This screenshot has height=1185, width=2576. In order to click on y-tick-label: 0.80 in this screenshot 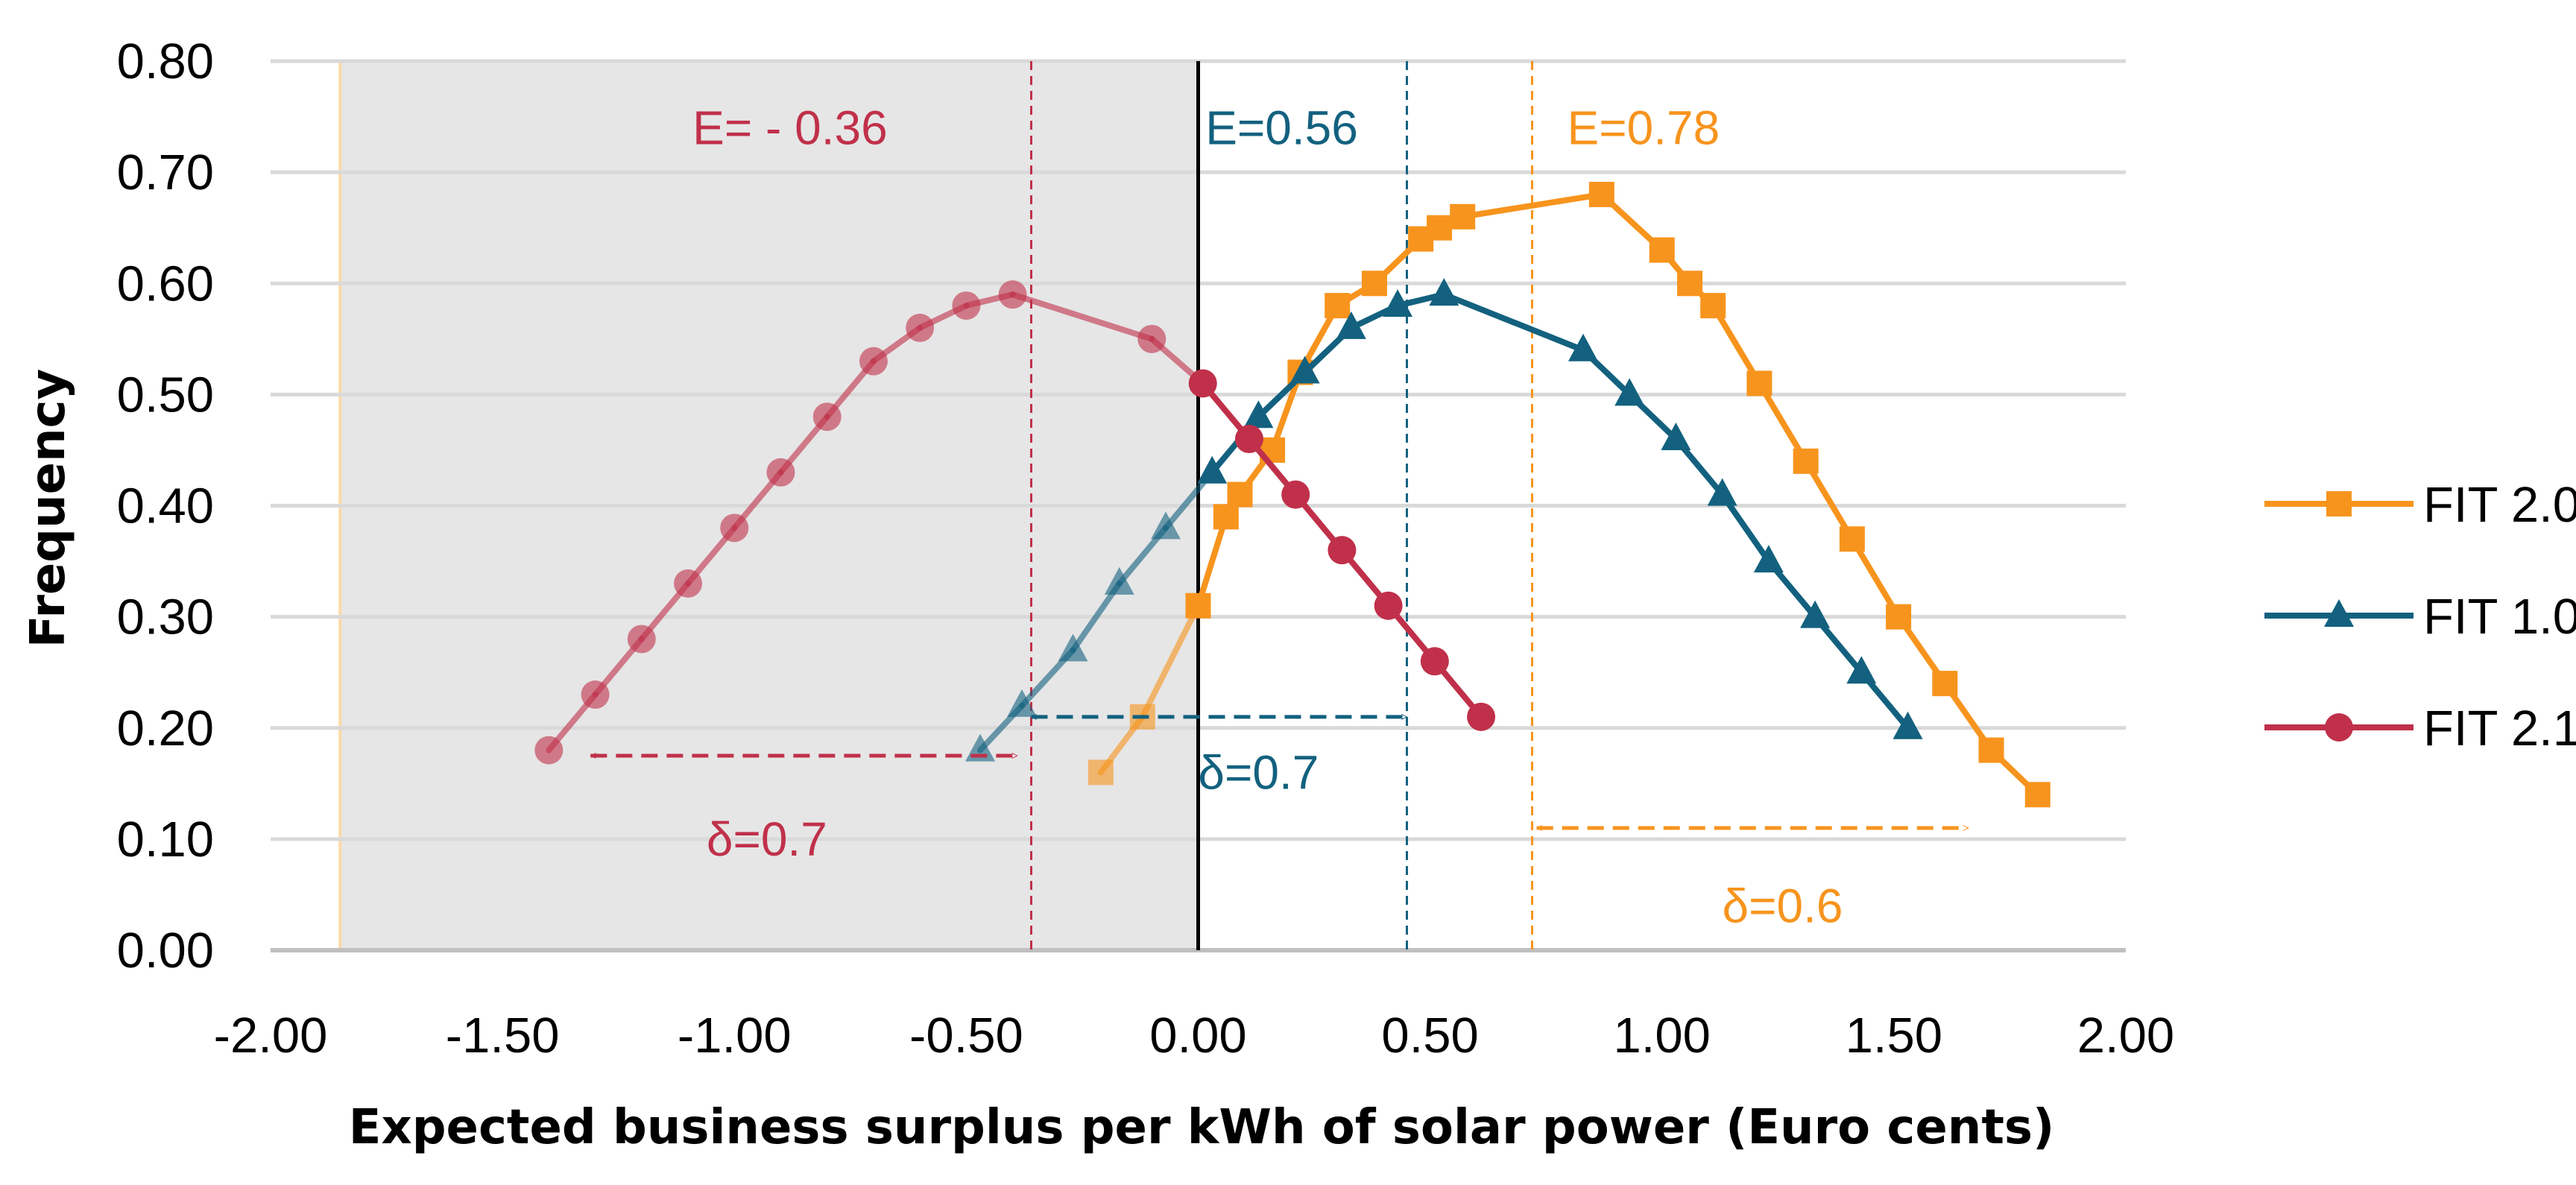, I will do `click(165, 61)`.